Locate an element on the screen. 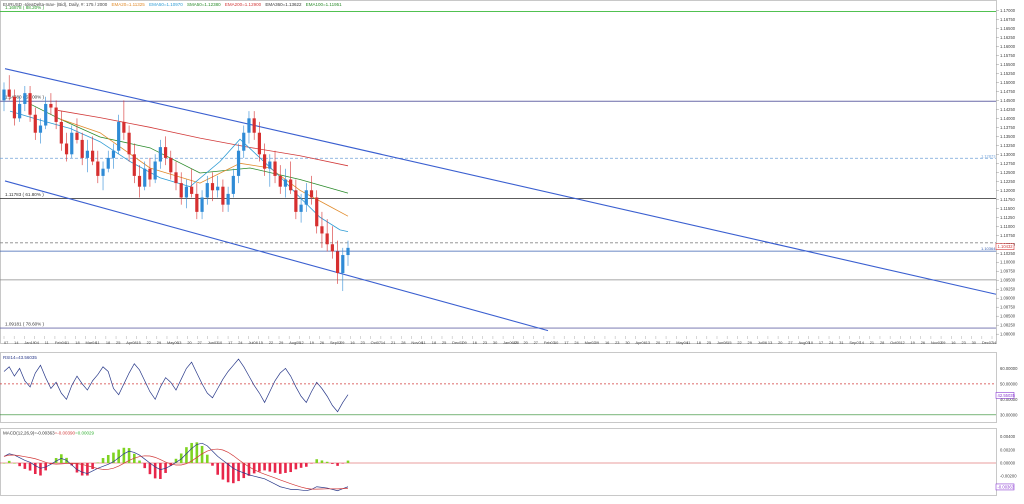  price-tick-label: 1.13000 is located at coordinates (1008, 154).